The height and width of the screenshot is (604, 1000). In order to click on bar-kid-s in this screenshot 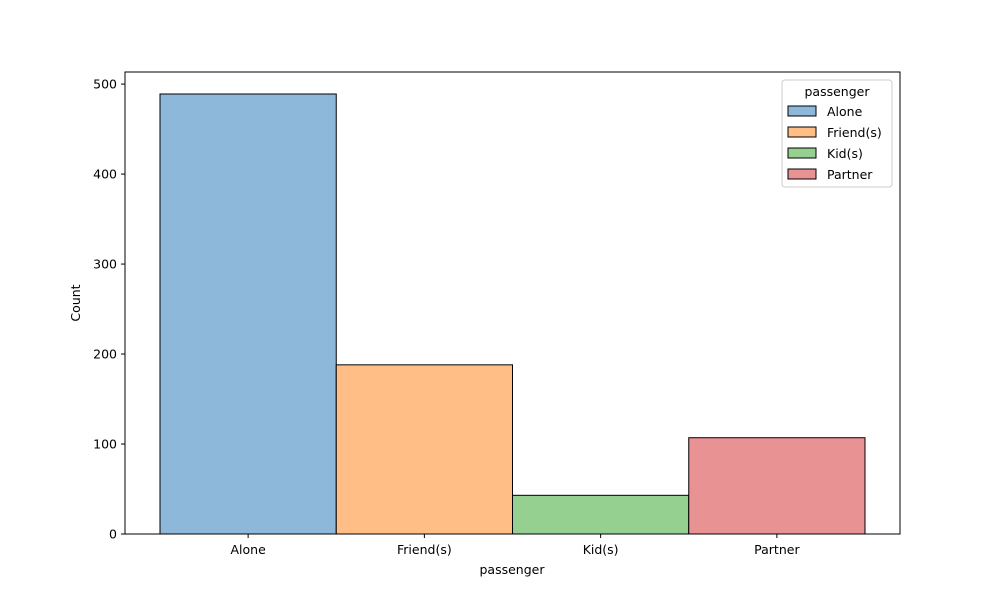, I will do `click(601, 514)`.